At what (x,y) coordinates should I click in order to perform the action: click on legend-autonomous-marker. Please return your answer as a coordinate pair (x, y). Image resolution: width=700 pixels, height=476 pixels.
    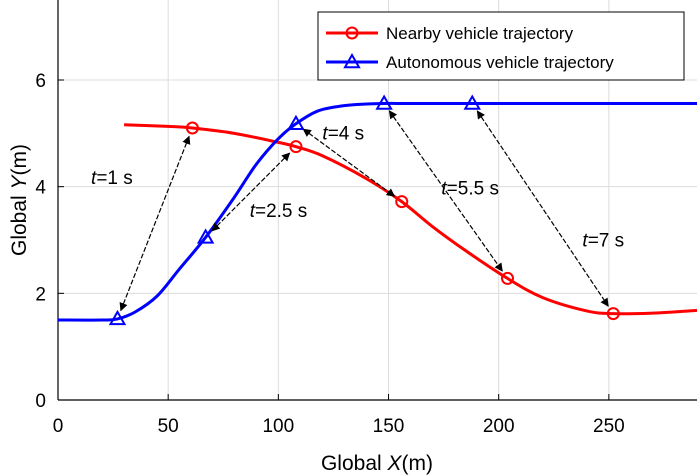
    Looking at the image, I should click on (352, 60).